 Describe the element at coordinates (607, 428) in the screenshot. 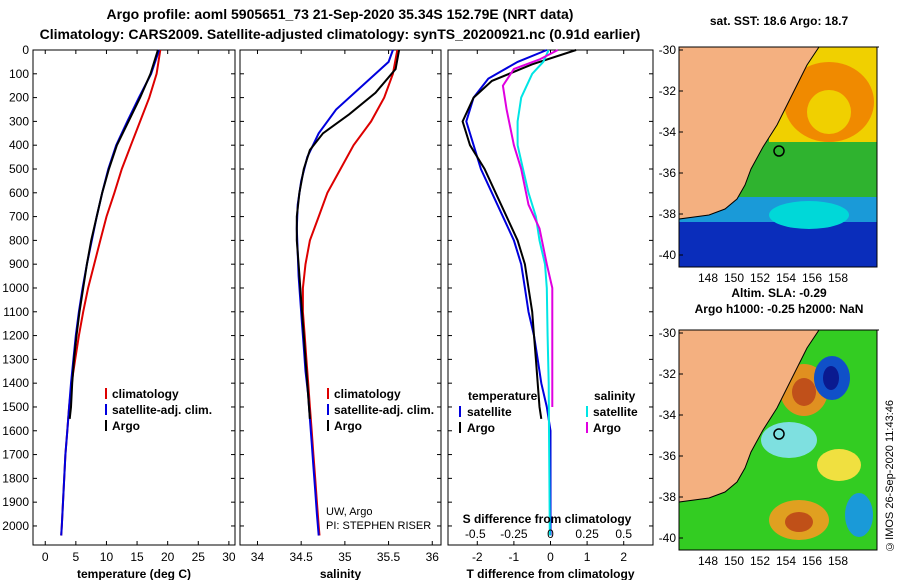

I see `legend-label-s: Argo` at that location.